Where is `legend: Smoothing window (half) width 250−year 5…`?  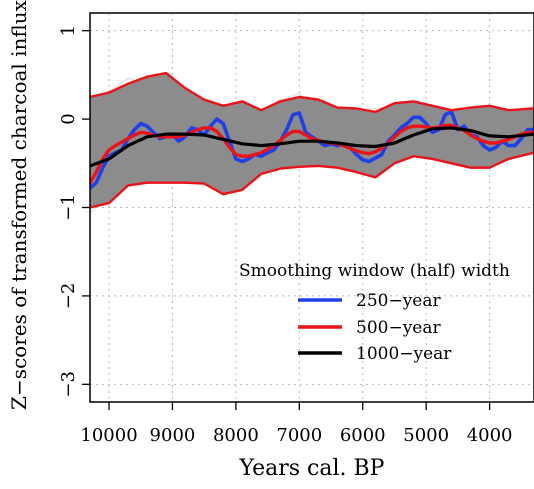 legend: Smoothing window (half) width 250−year 5… is located at coordinates (374, 312).